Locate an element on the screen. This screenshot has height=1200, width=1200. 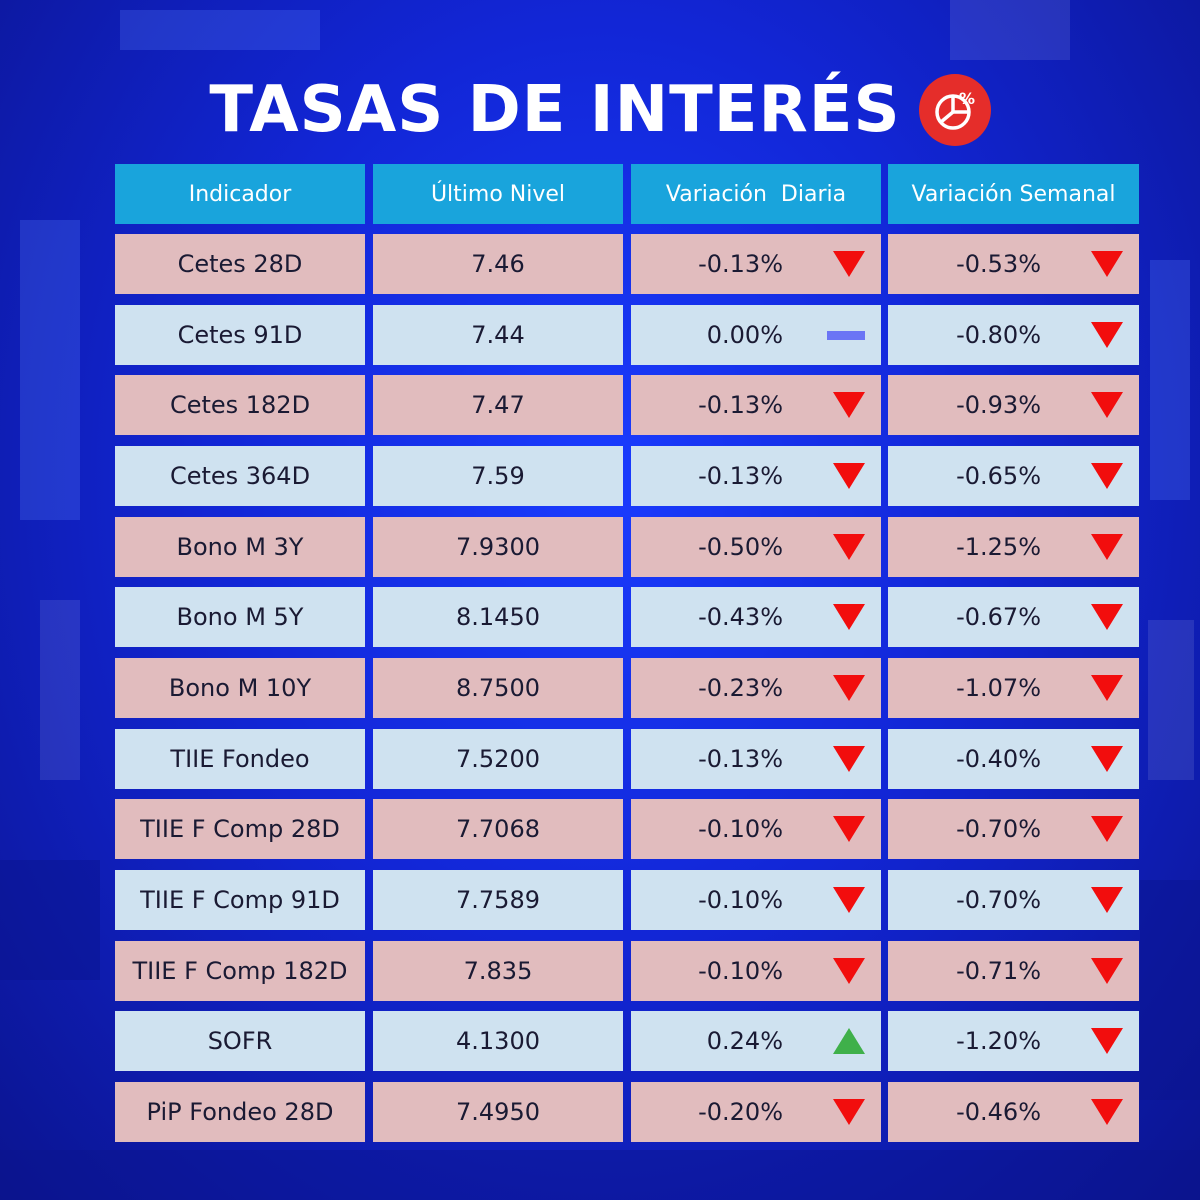
nivel-cell: 7.7068 is located at coordinates (498, 829).